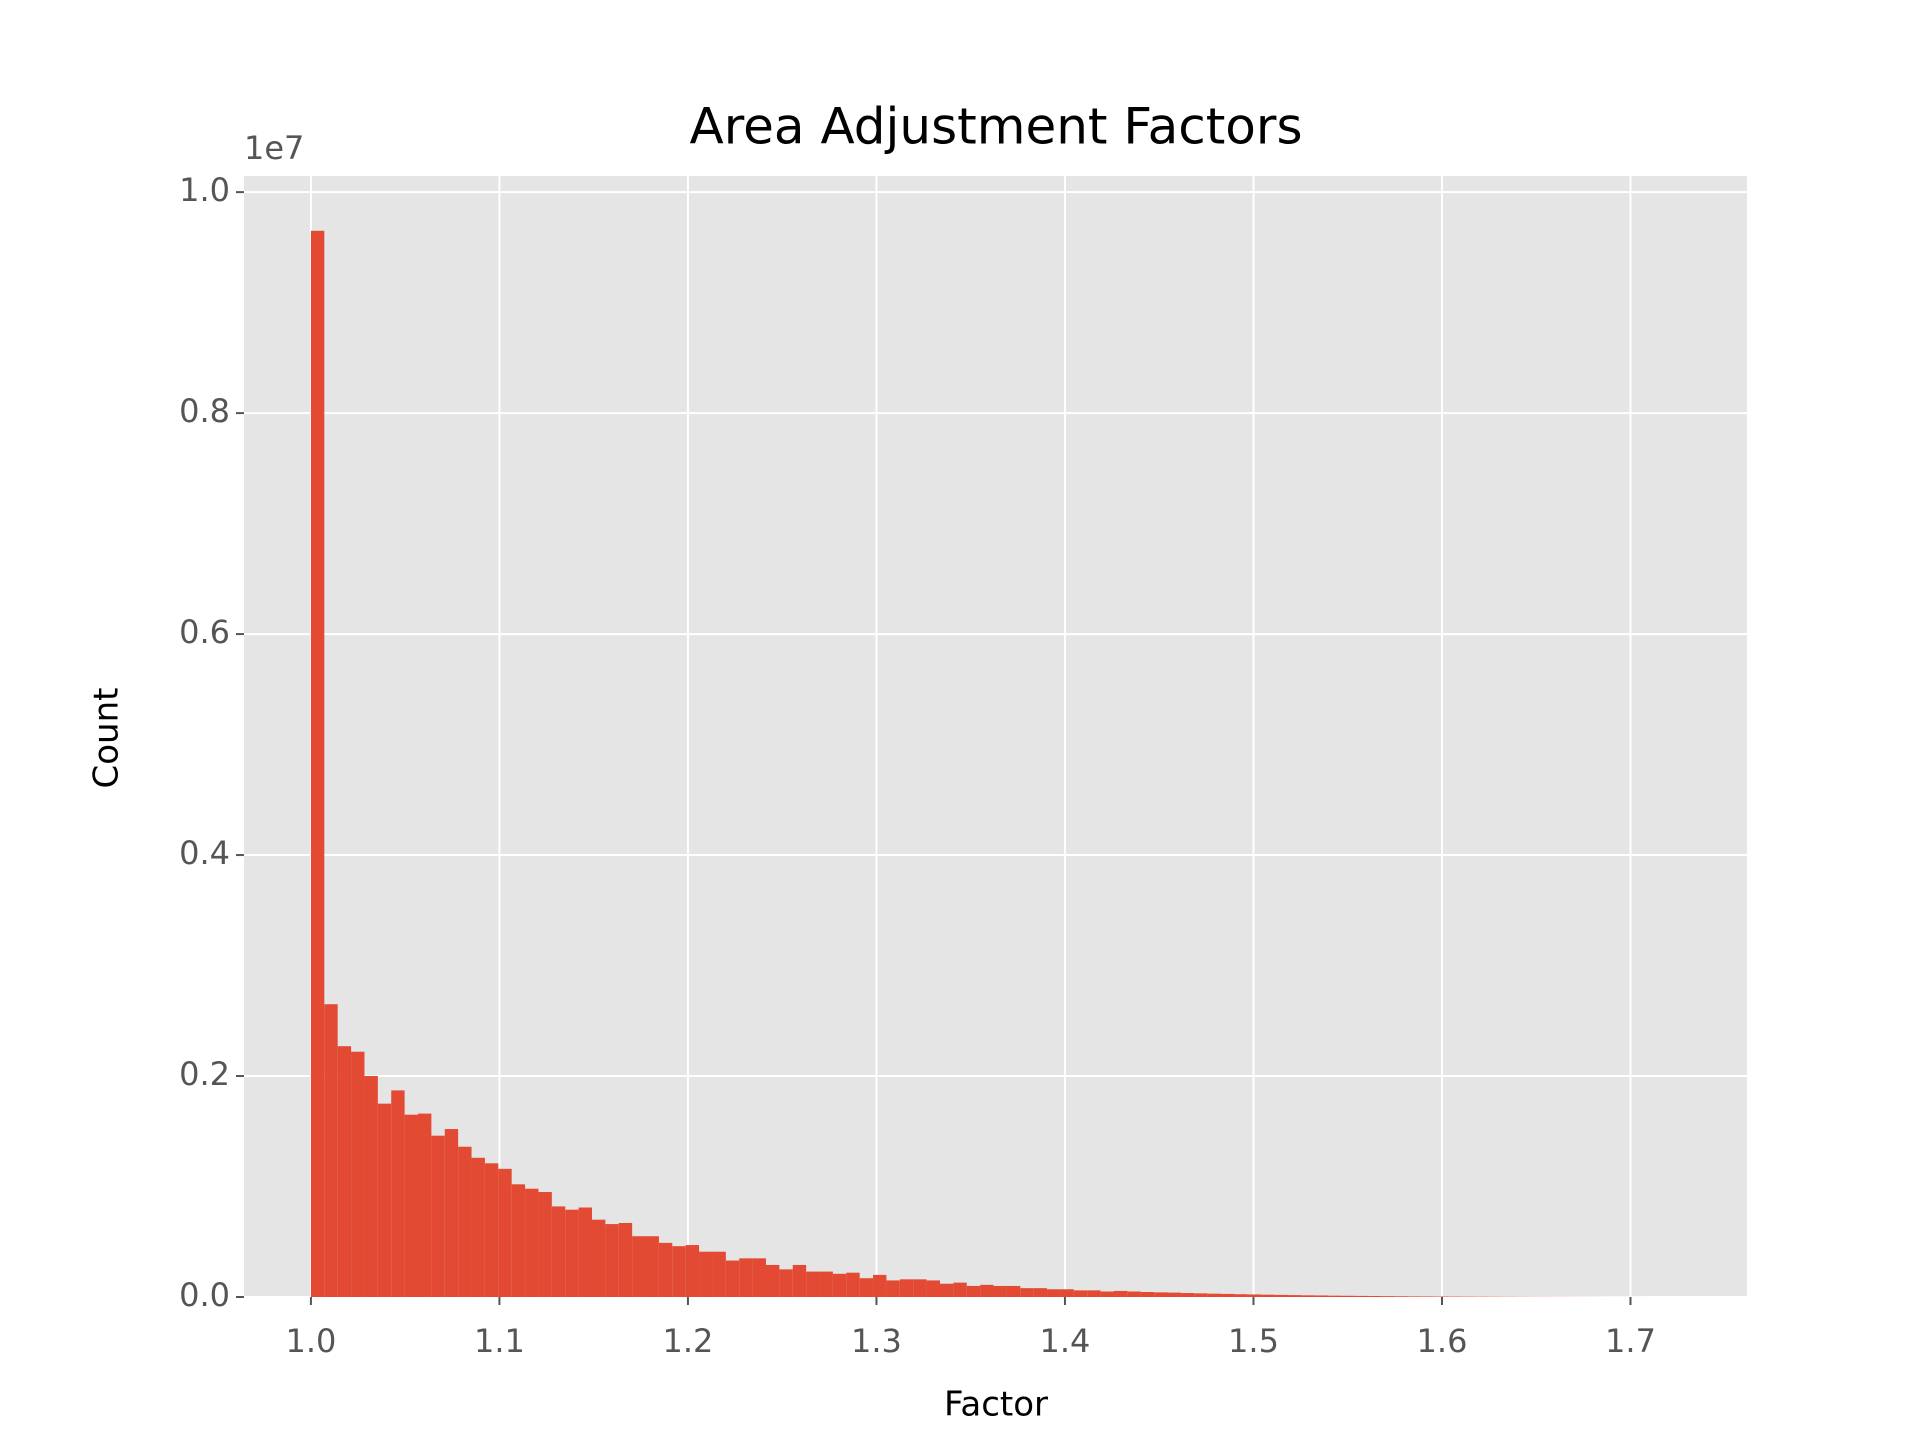  What do you see at coordinates (310, 1341) in the screenshot?
I see `x-tick-label: 1.0` at bounding box center [310, 1341].